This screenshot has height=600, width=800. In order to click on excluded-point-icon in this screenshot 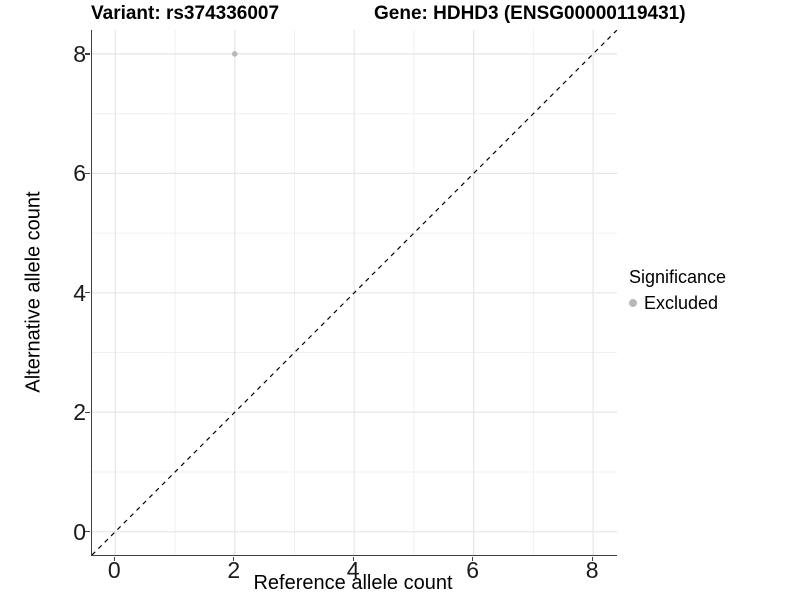, I will do `click(633, 303)`.